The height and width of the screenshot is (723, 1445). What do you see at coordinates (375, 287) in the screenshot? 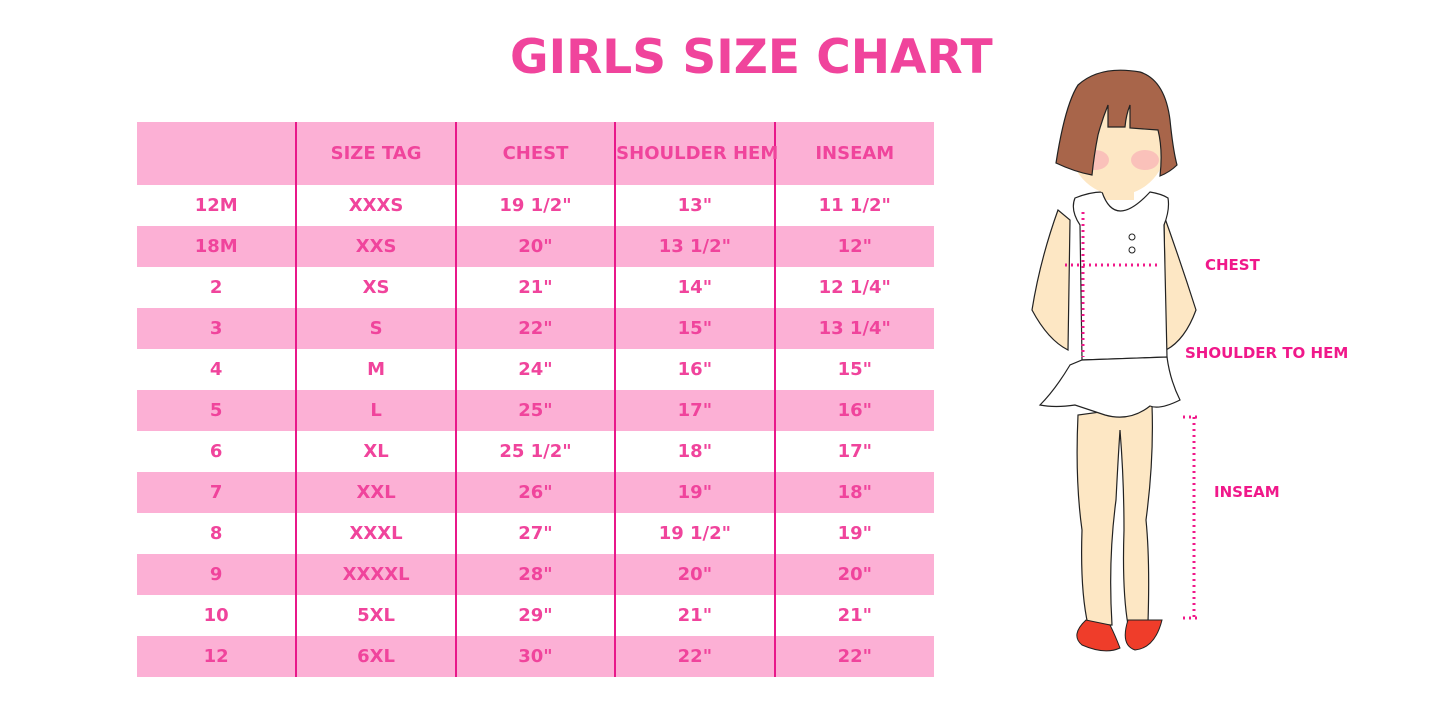
I see `table-cell: XS` at bounding box center [375, 287].